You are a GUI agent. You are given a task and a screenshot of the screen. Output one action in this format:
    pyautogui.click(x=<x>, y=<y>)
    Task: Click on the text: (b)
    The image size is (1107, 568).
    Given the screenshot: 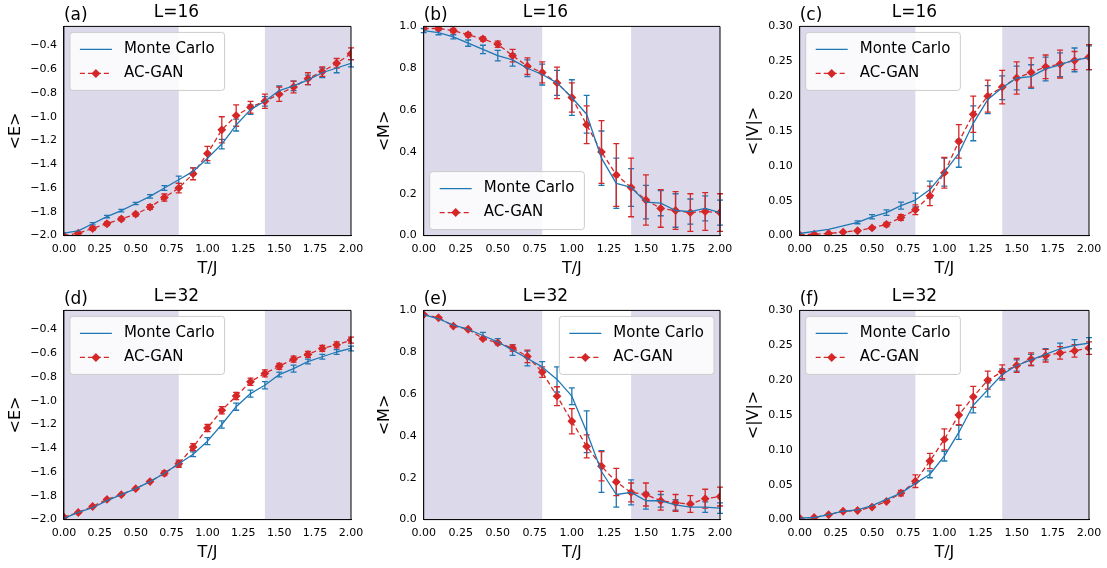 What is the action you would take?
    pyautogui.click(x=435, y=14)
    